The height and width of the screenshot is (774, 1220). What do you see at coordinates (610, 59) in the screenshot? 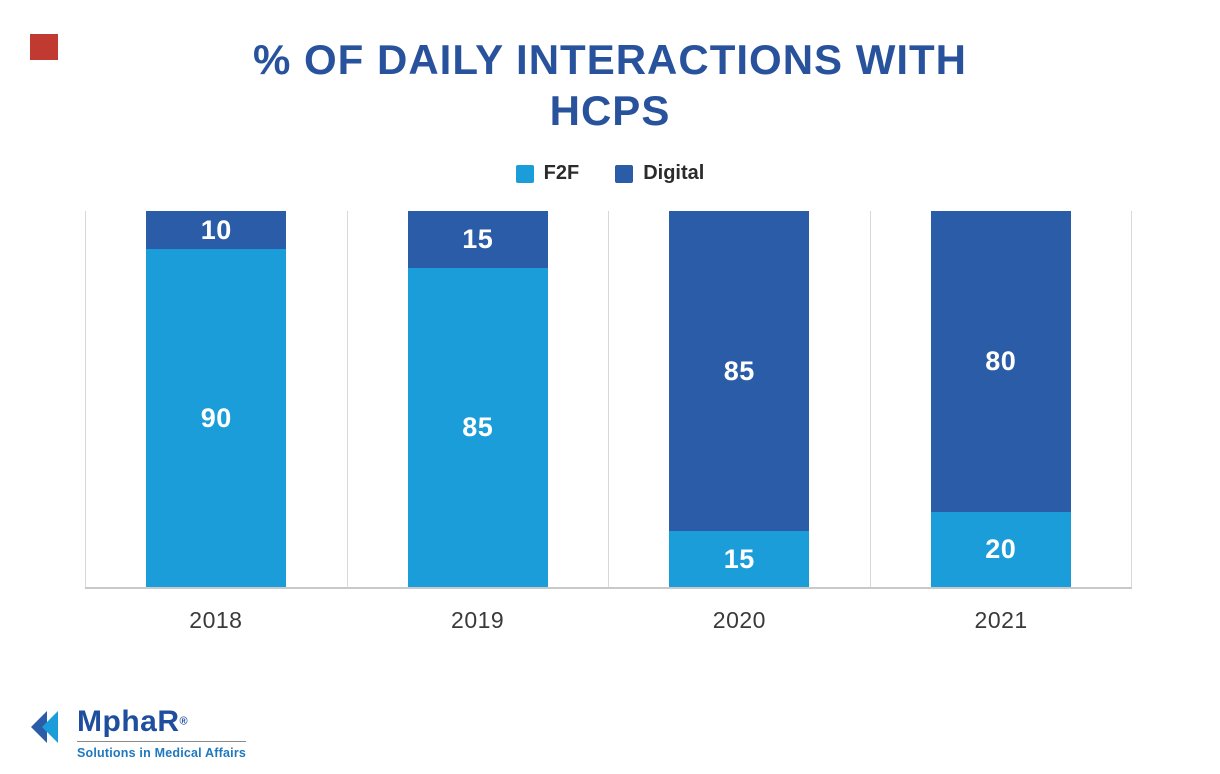
I see `chart-title-line-1: % OF DAILY INTERACTIONS WITH` at bounding box center [610, 59].